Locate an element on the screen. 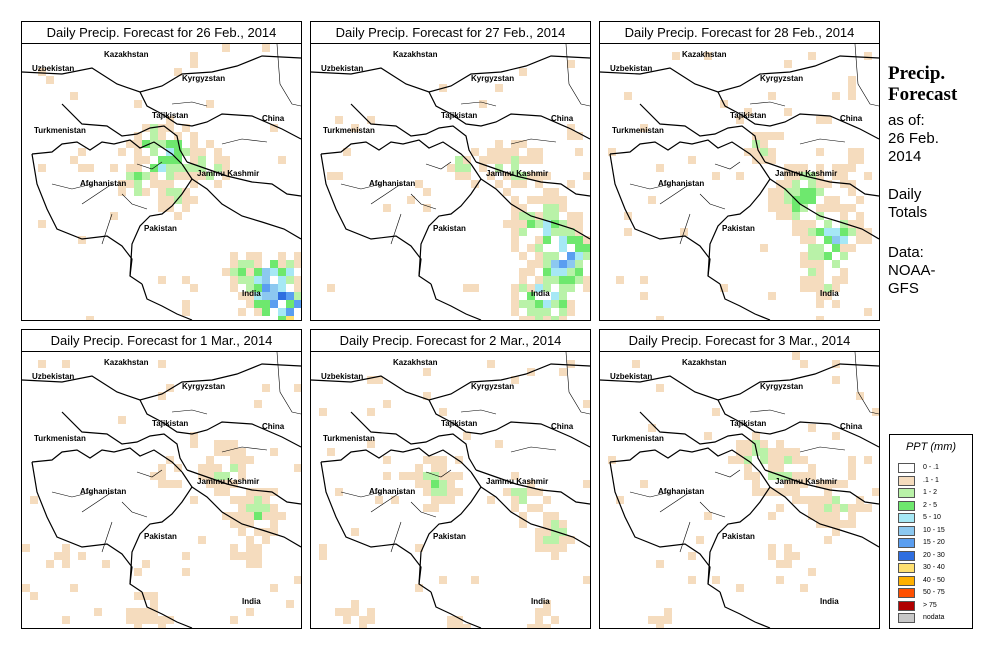 The width and height of the screenshot is (983, 649). legend-label: 50 - 75 is located at coordinates (934, 592).